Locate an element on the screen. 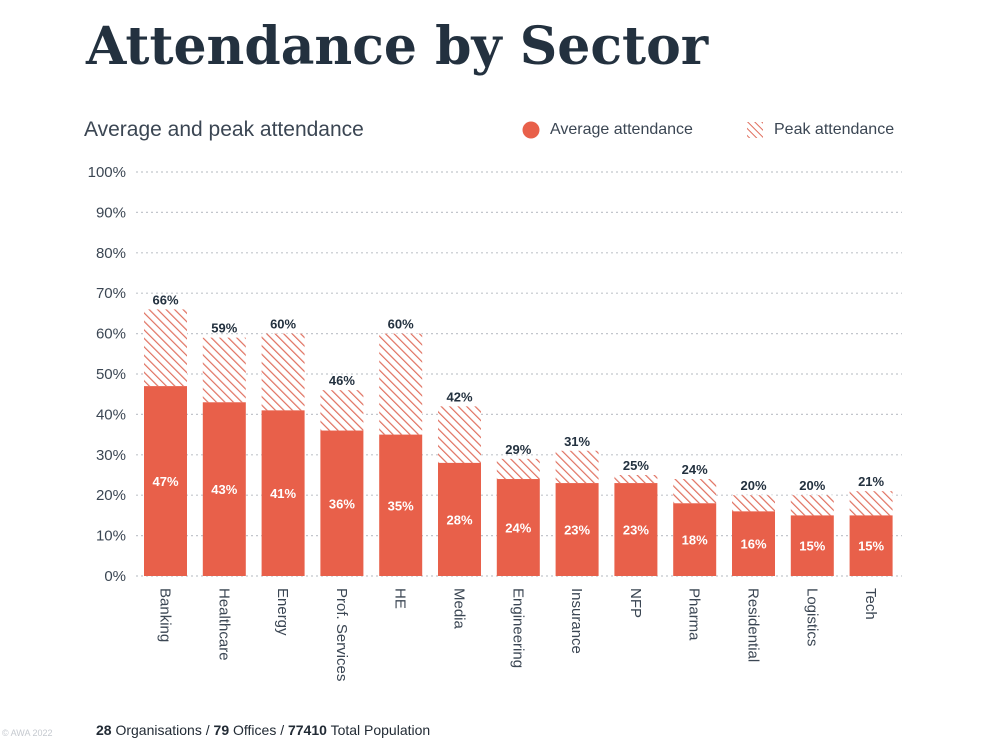  average-value-label: 28% is located at coordinates (459, 519).